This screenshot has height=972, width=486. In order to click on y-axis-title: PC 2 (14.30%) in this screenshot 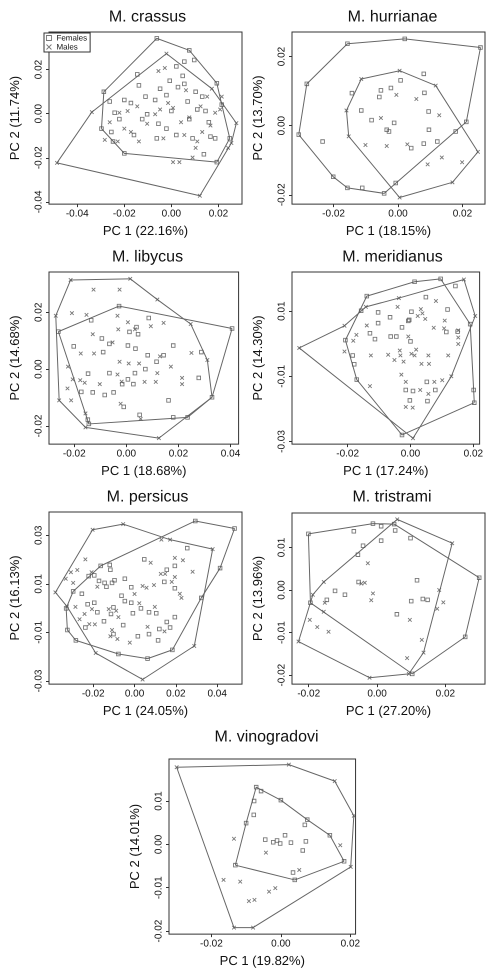, I will do `click(257, 358)`.